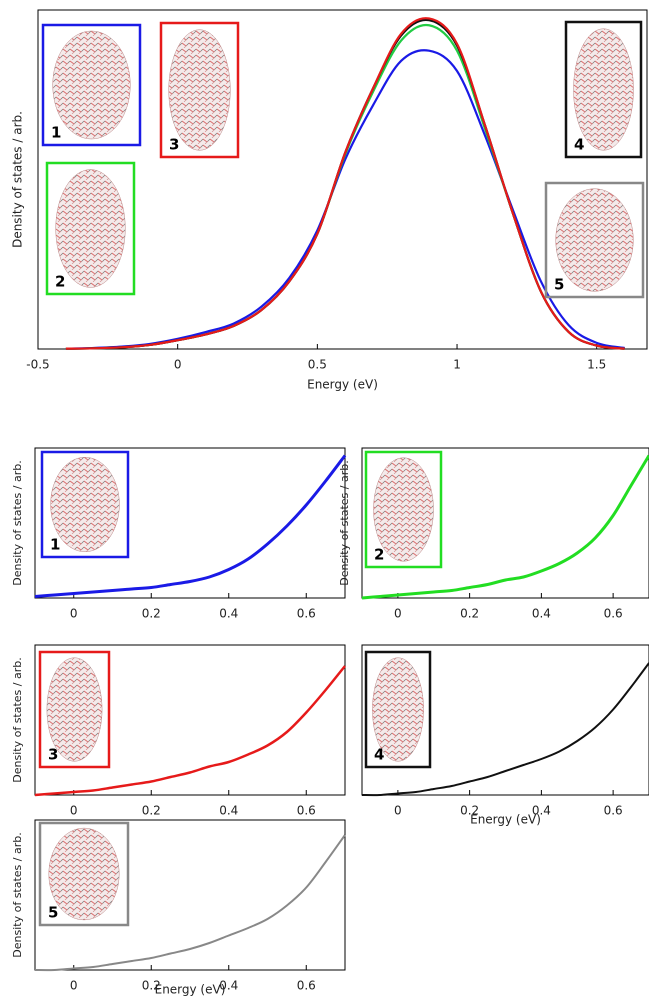 This screenshot has height=999, width=649. I want to click on x-tick-label: 1, so click(457, 365).